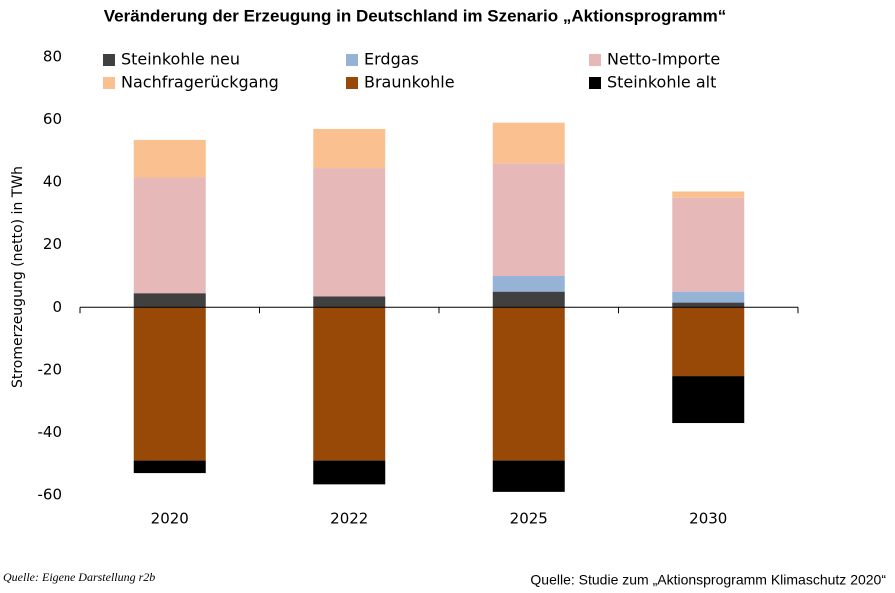 The image size is (895, 593). What do you see at coordinates (200, 82) in the screenshot?
I see `legend-label: Nachfragerückgang` at bounding box center [200, 82].